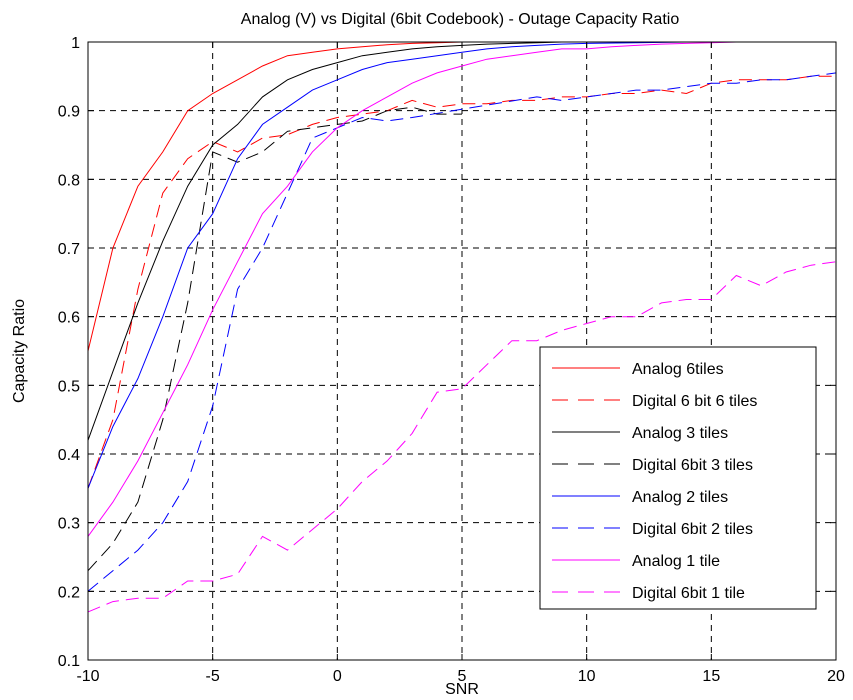 The width and height of the screenshot is (853, 700). What do you see at coordinates (680, 433) in the screenshot?
I see `legend-label: Analog 3 tiles` at bounding box center [680, 433].